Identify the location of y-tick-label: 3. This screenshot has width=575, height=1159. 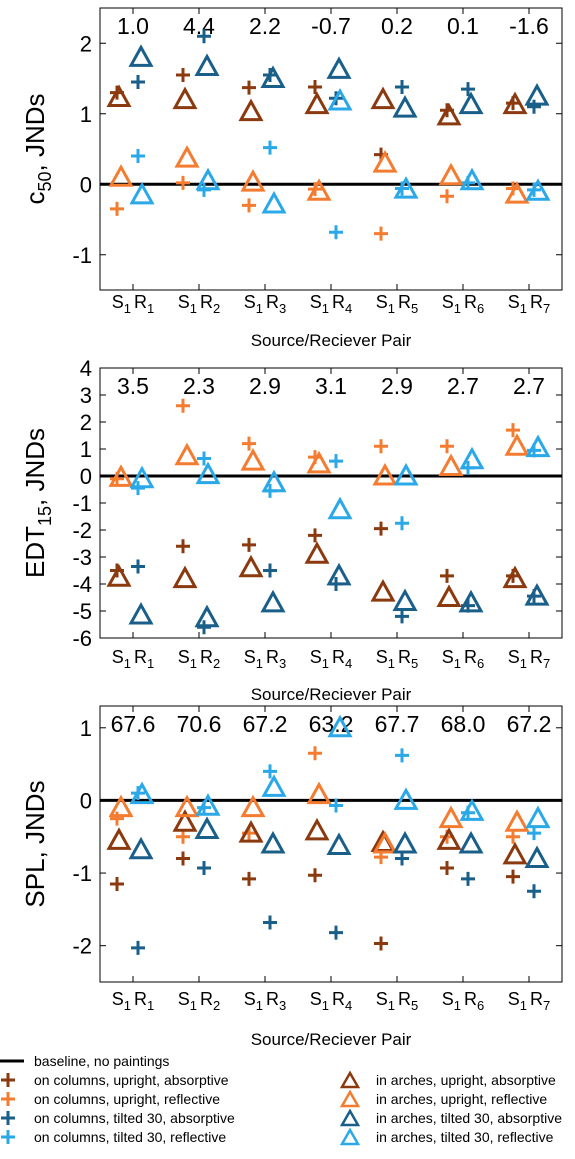
(86, 395).